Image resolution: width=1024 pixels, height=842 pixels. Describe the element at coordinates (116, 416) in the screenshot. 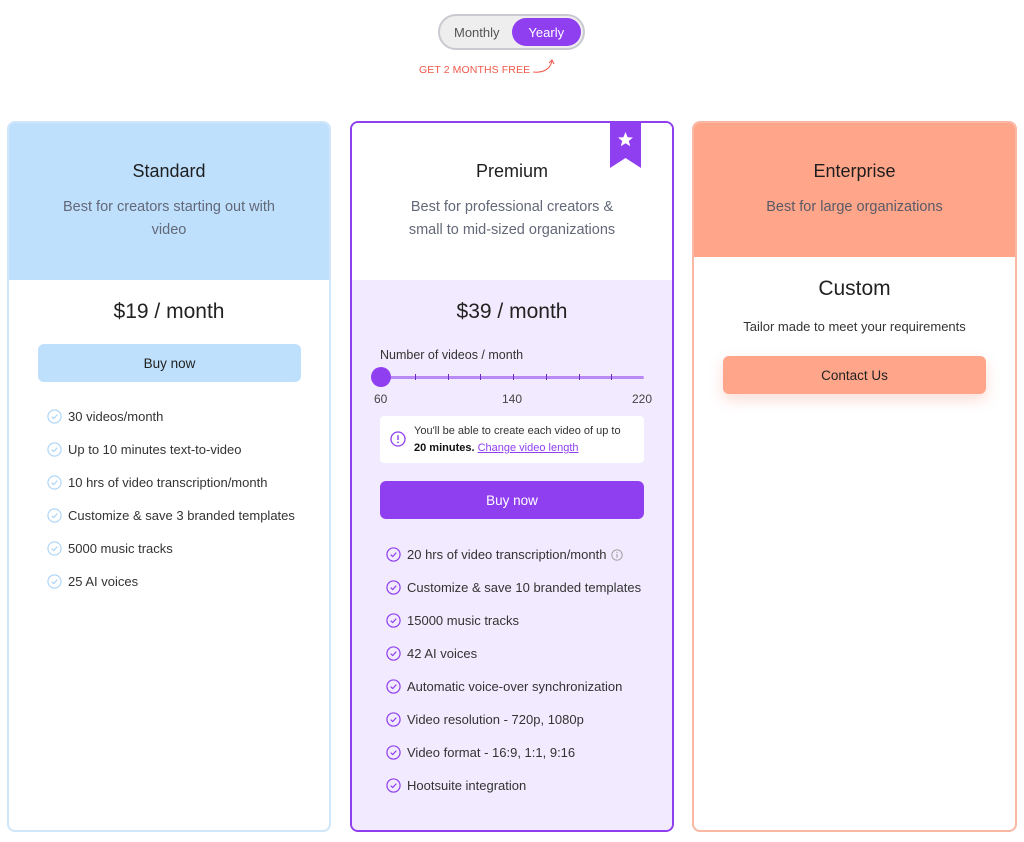

I see `feature-text: 30 videos/month` at that location.